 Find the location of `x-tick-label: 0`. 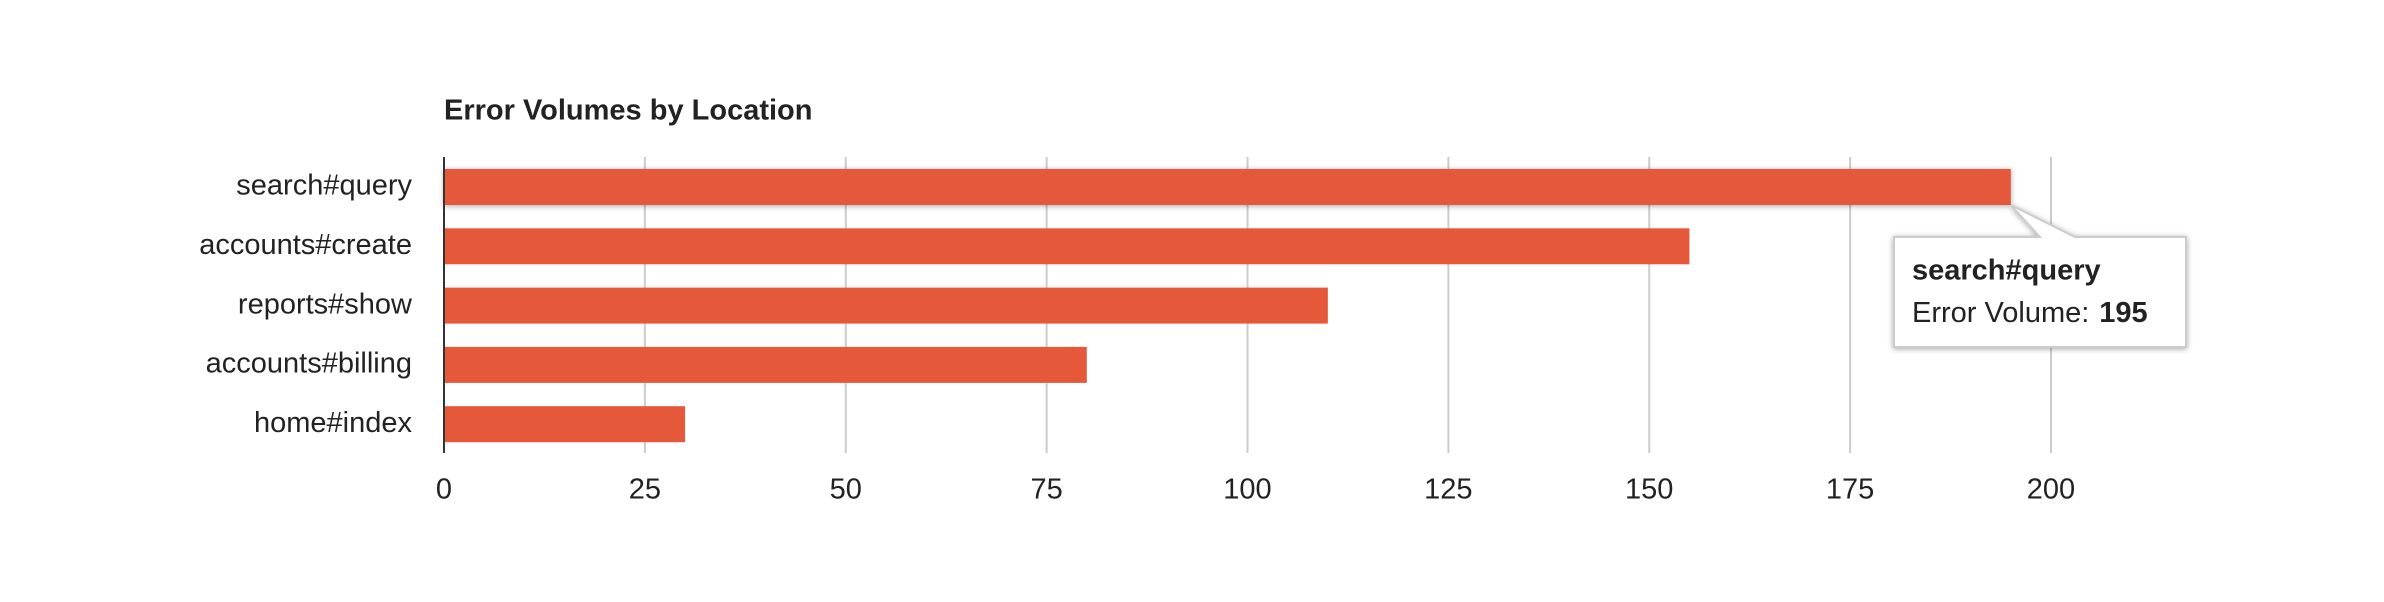

x-tick-label: 0 is located at coordinates (444, 490).